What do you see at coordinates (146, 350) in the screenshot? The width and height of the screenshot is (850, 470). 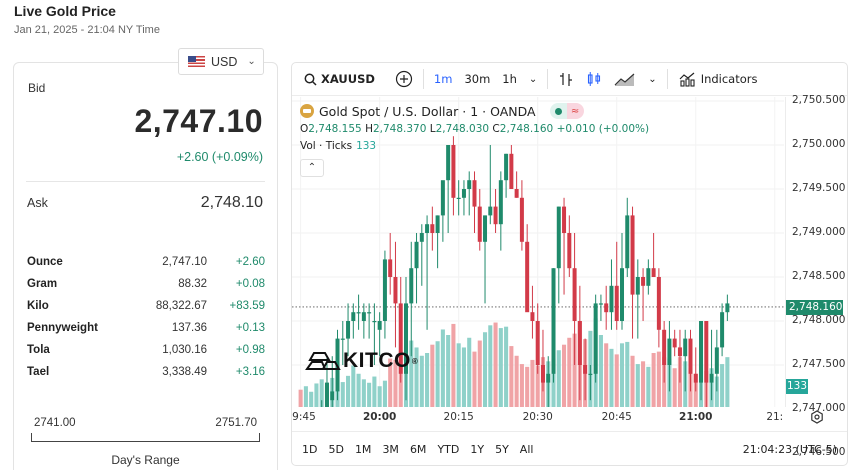 I see `unit-row: Tola 1,030.16 +0.98` at bounding box center [146, 350].